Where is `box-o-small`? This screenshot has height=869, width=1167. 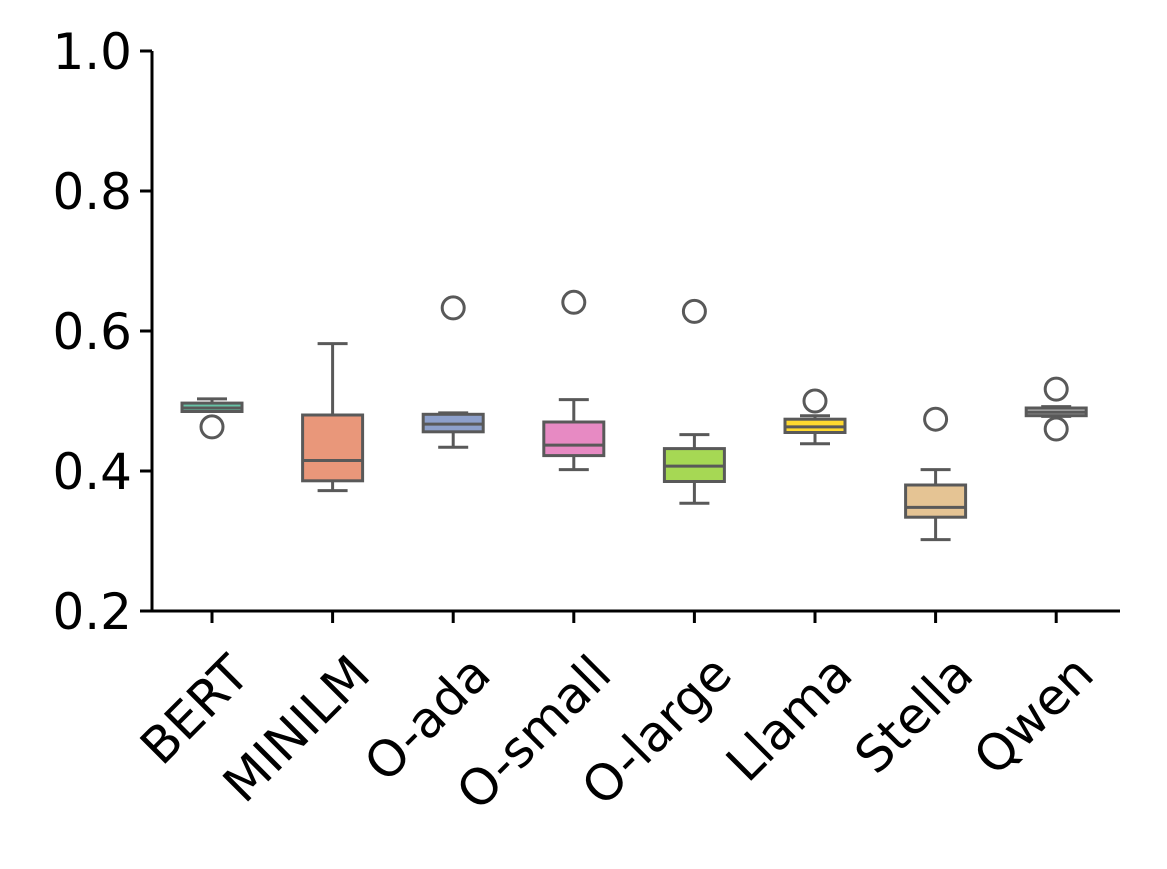
box-o-small is located at coordinates (574, 380).